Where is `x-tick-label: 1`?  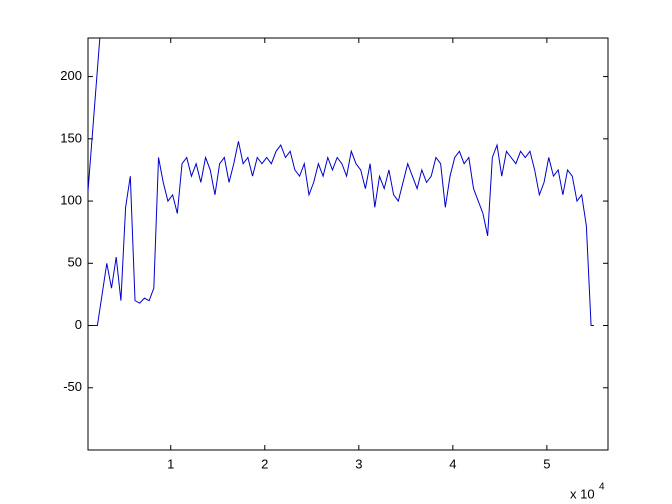
x-tick-label: 1 is located at coordinates (170, 463).